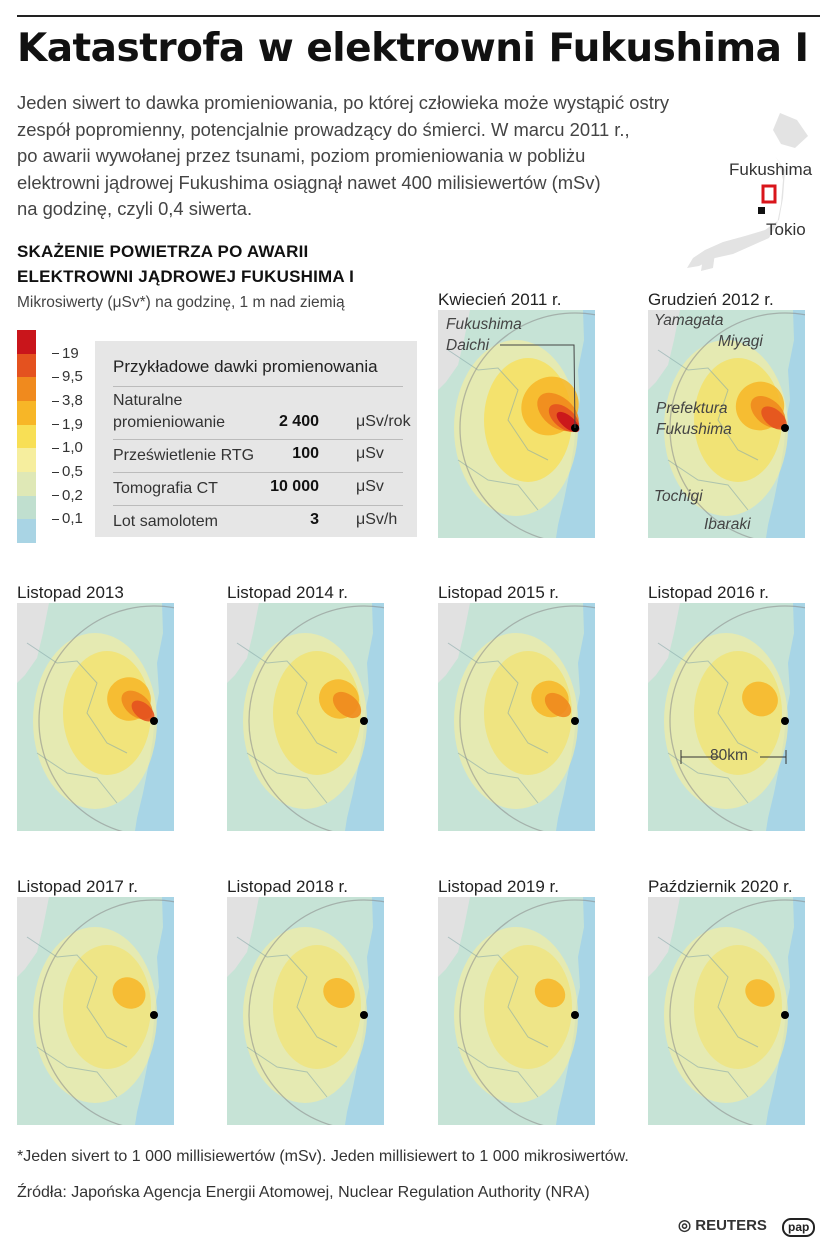  What do you see at coordinates (761, 210) in the screenshot?
I see `locator-tokio-marker` at bounding box center [761, 210].